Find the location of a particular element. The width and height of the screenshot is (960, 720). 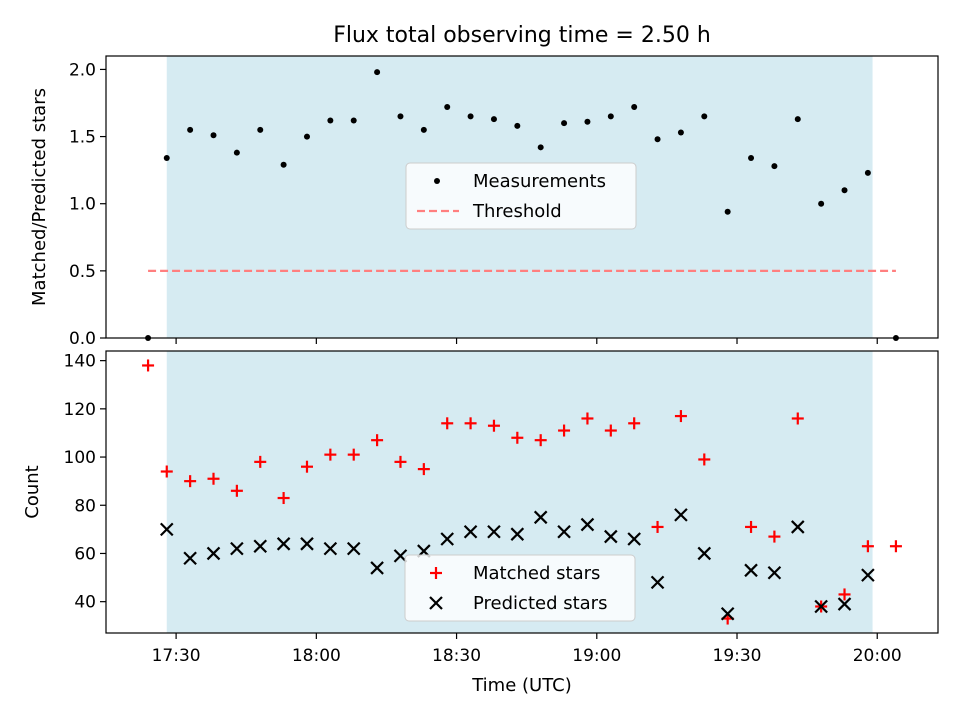

xtick-label-3: 19:00 is located at coordinates (596, 656).